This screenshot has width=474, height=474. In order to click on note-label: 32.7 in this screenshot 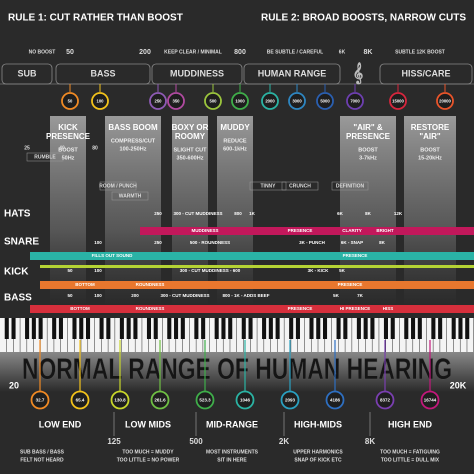, I will do `click(40, 400)`.